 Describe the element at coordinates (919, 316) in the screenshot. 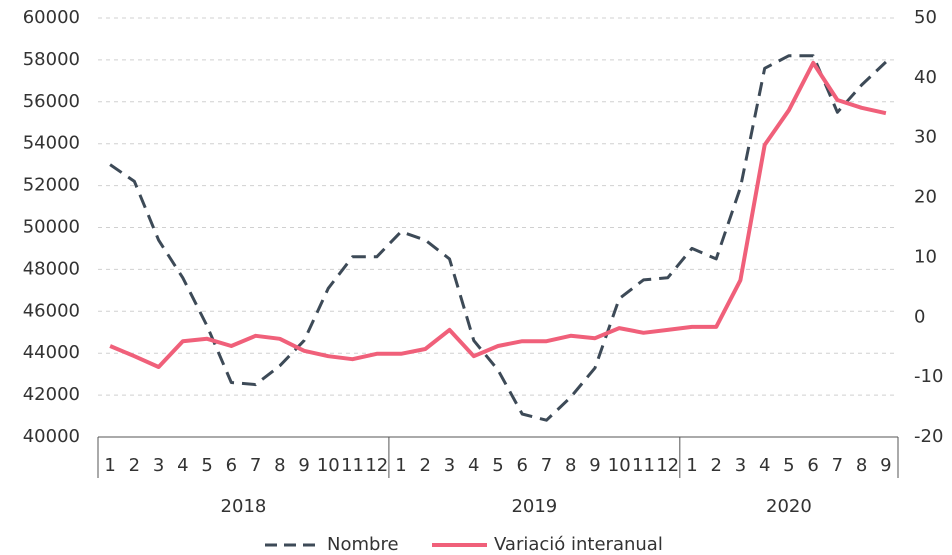

I see `y2-tick-label: 0` at that location.